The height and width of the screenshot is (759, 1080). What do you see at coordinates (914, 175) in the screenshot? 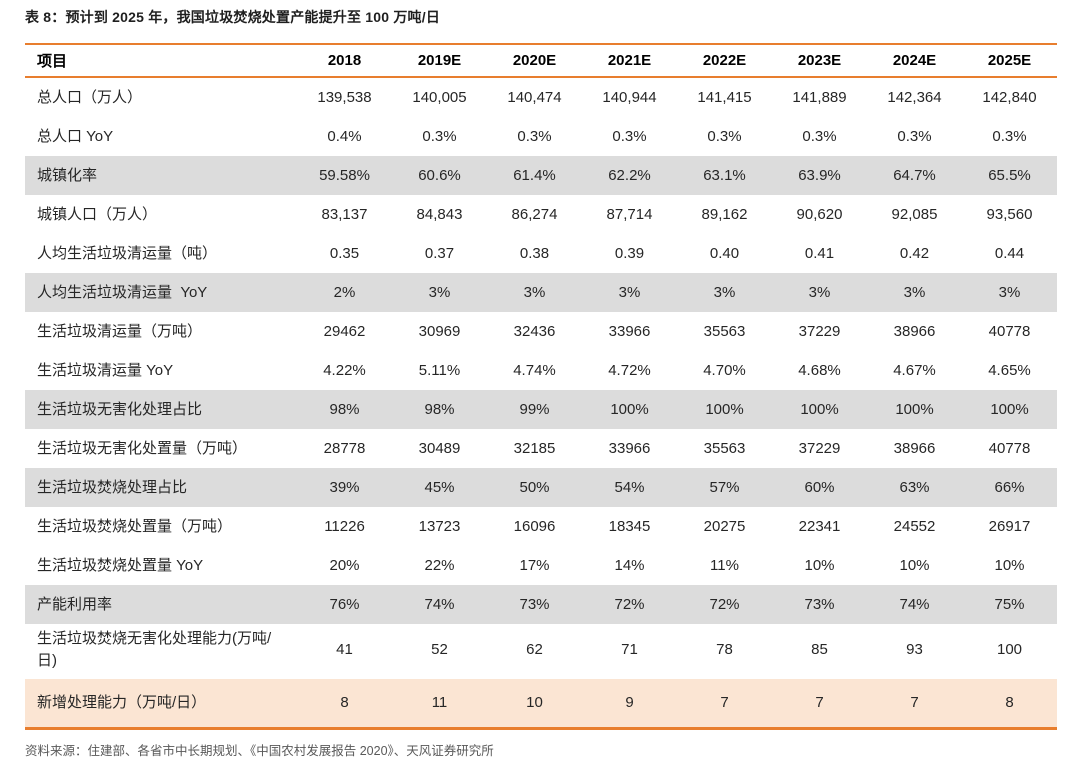
I see `cell-value: 64.7%` at bounding box center [914, 175].